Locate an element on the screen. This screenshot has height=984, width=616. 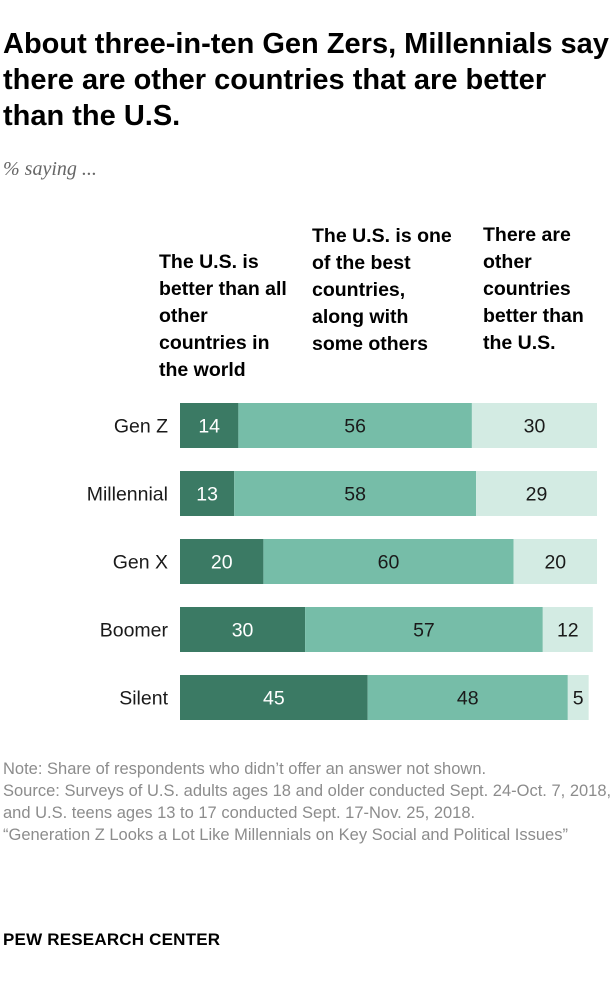
data-label-silent-series-1: 45 is located at coordinates (274, 699).